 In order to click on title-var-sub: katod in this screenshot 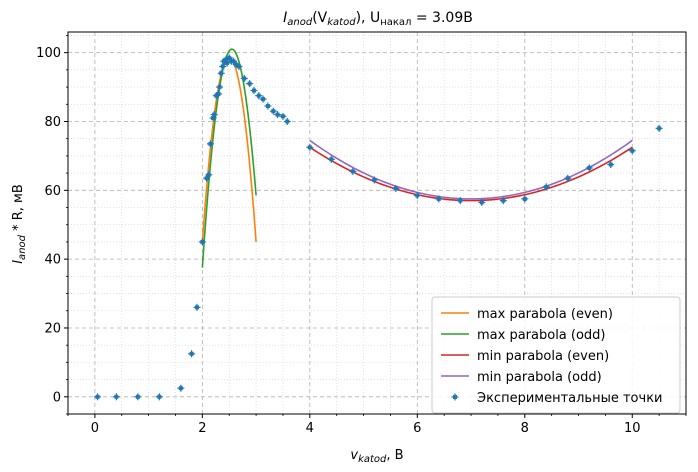, I will do `click(341, 22)`.